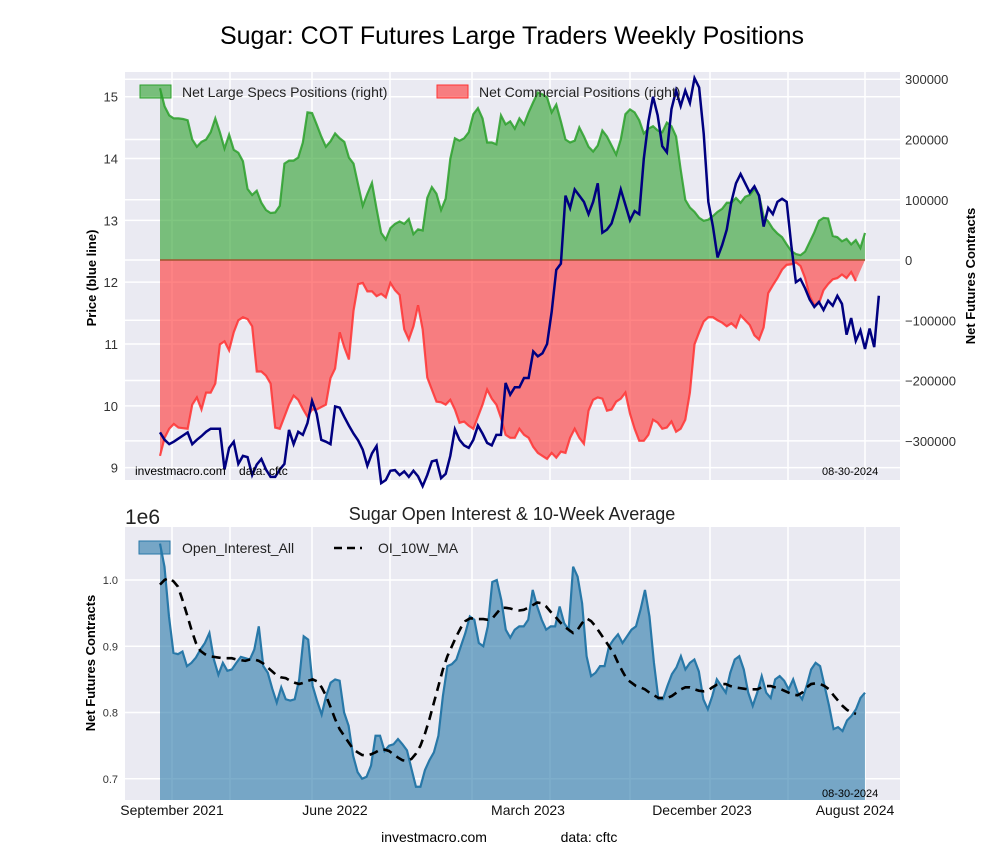 Image resolution: width=1000 pixels, height=860 pixels. Describe the element at coordinates (110, 780) in the screenshot. I see `bottom-y-tick-label: 0.7` at that location.